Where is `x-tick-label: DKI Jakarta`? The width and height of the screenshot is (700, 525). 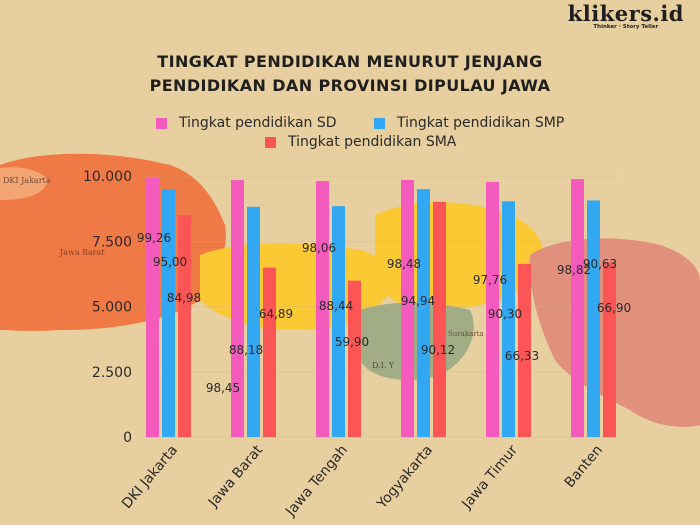
x-tick-label: DKI Jakarta is located at coordinates (150, 477).